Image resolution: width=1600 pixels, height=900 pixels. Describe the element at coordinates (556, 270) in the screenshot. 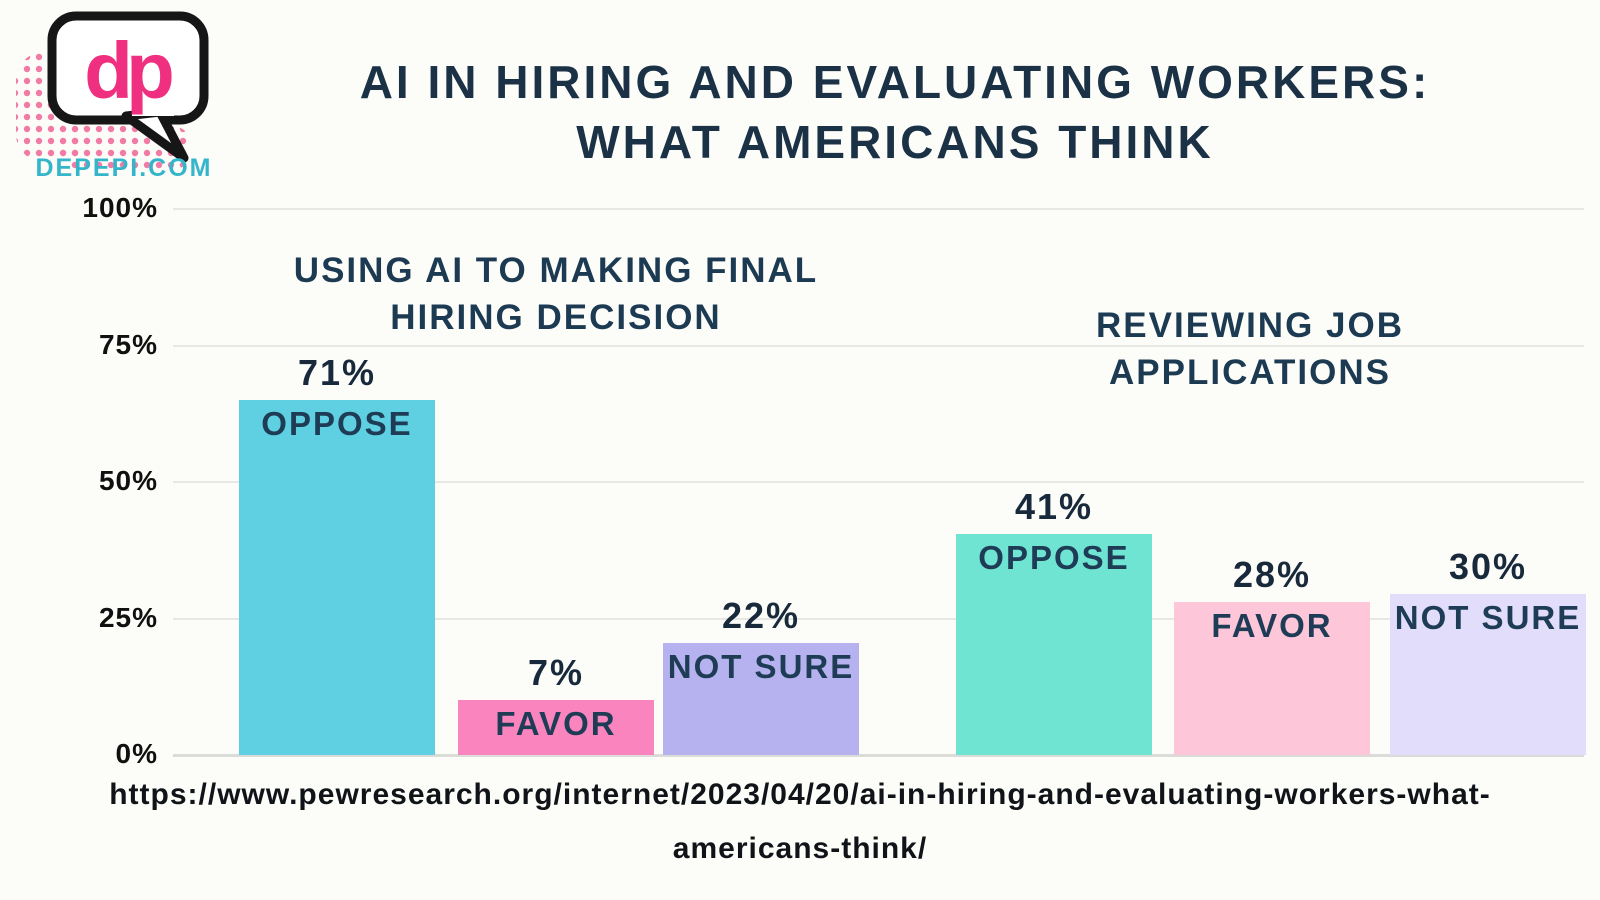

I see `group-title-line: USING AI TO MAKING FINAL` at that location.